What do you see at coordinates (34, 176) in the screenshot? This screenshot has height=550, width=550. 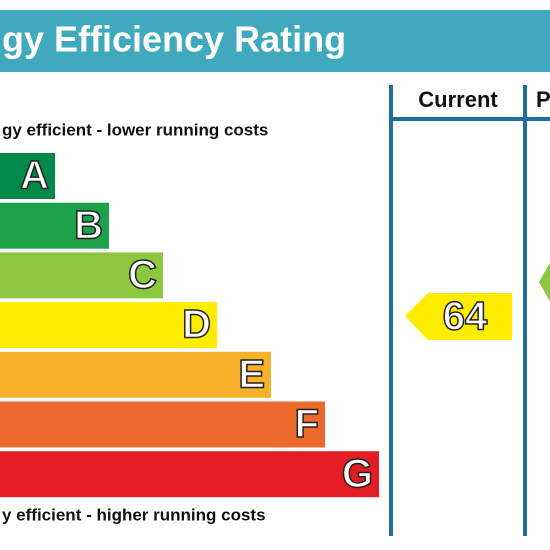 I see `band-letter: A` at bounding box center [34, 176].